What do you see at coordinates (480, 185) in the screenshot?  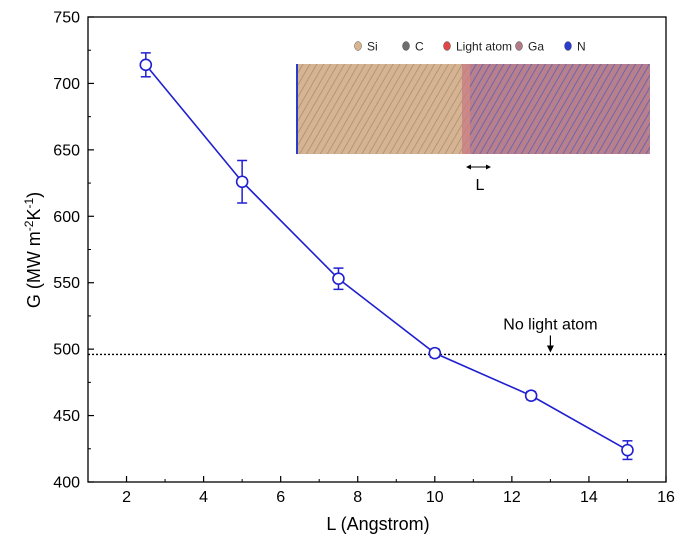 I see `inset-length-label: L` at bounding box center [480, 185].